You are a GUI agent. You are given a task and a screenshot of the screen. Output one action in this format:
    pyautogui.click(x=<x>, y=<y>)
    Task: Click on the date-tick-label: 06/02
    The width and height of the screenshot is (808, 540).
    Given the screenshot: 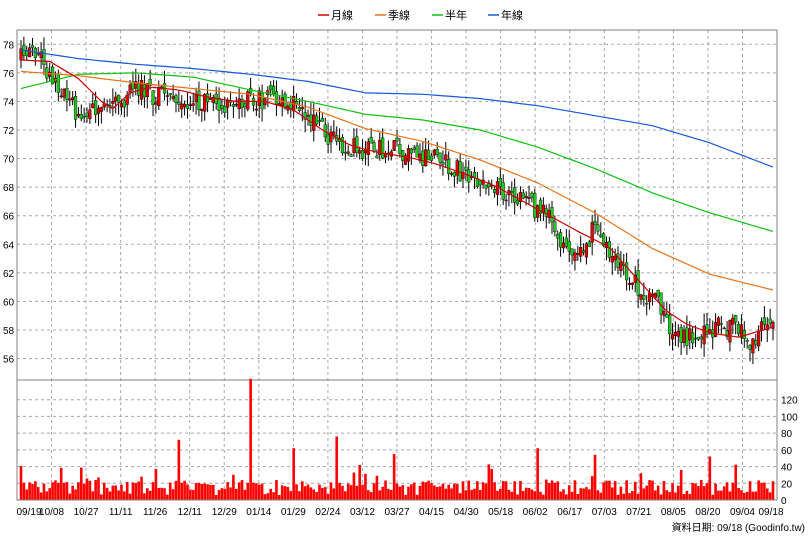 What is the action you would take?
    pyautogui.click(x=535, y=512)
    